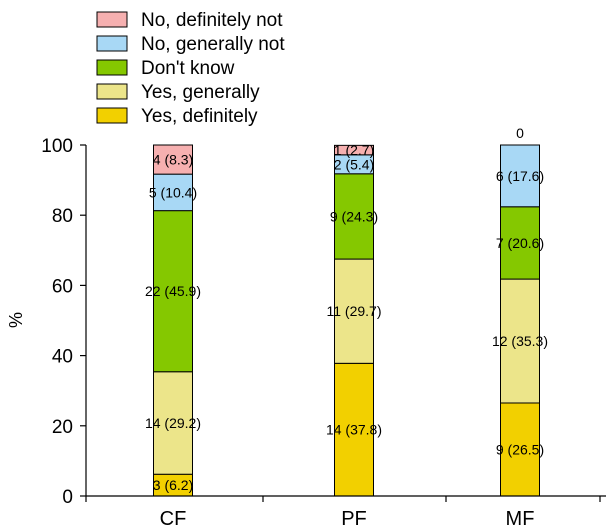 The image size is (606, 529). What do you see at coordinates (200, 92) in the screenshot?
I see `legend-label: Yes, generally` at bounding box center [200, 92].